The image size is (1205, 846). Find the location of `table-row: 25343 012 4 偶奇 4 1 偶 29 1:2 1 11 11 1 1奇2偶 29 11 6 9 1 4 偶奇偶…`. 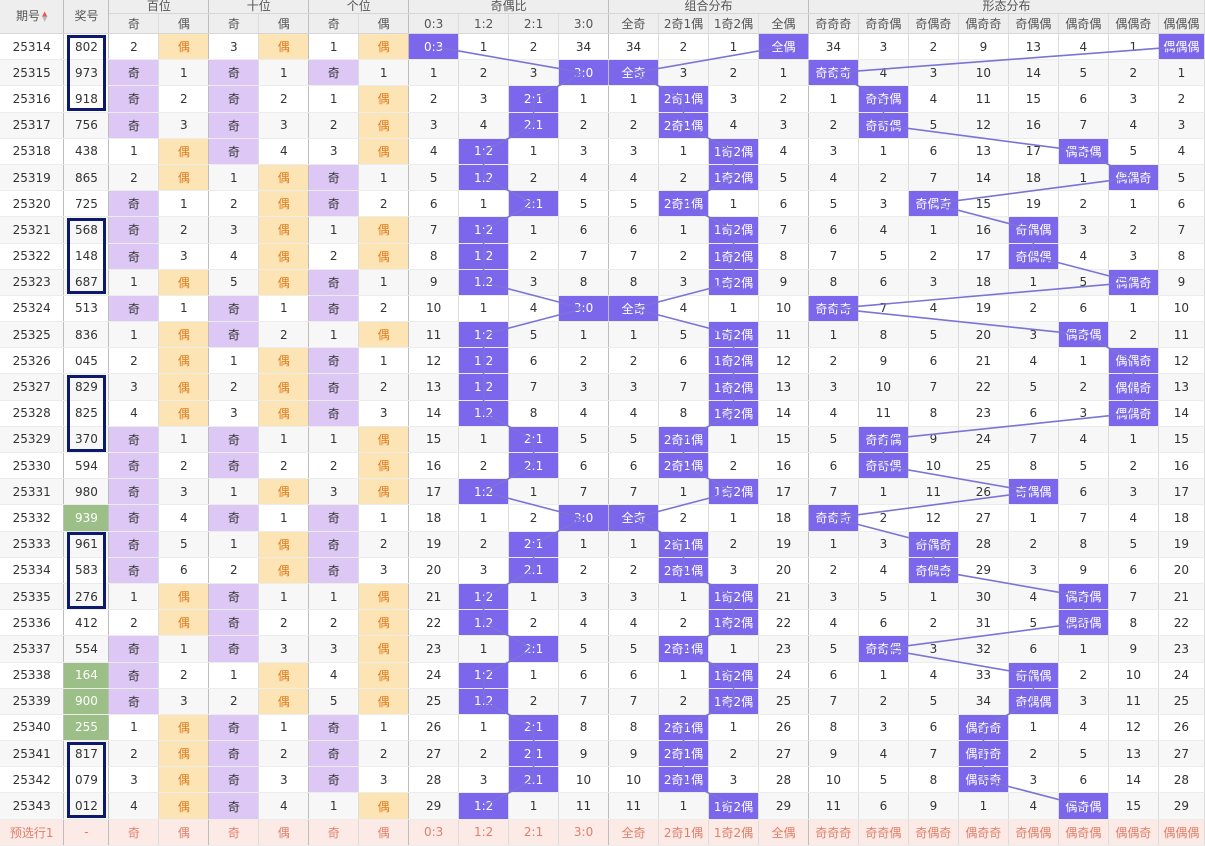

table-row: 25343 012 4 偶奇 4 1 偶 29 1:2 1 11 11 1 1奇2偶 29 11 6 9 1 4 偶奇偶… is located at coordinates (602, 806).